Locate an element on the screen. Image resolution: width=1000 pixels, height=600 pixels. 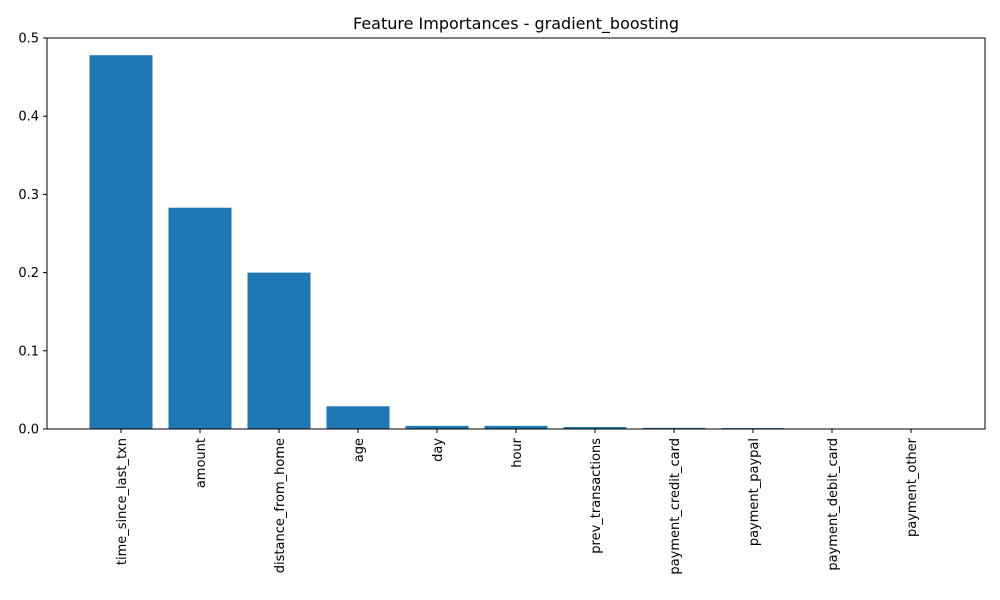
x-tick-label: day is located at coordinates (438, 450).